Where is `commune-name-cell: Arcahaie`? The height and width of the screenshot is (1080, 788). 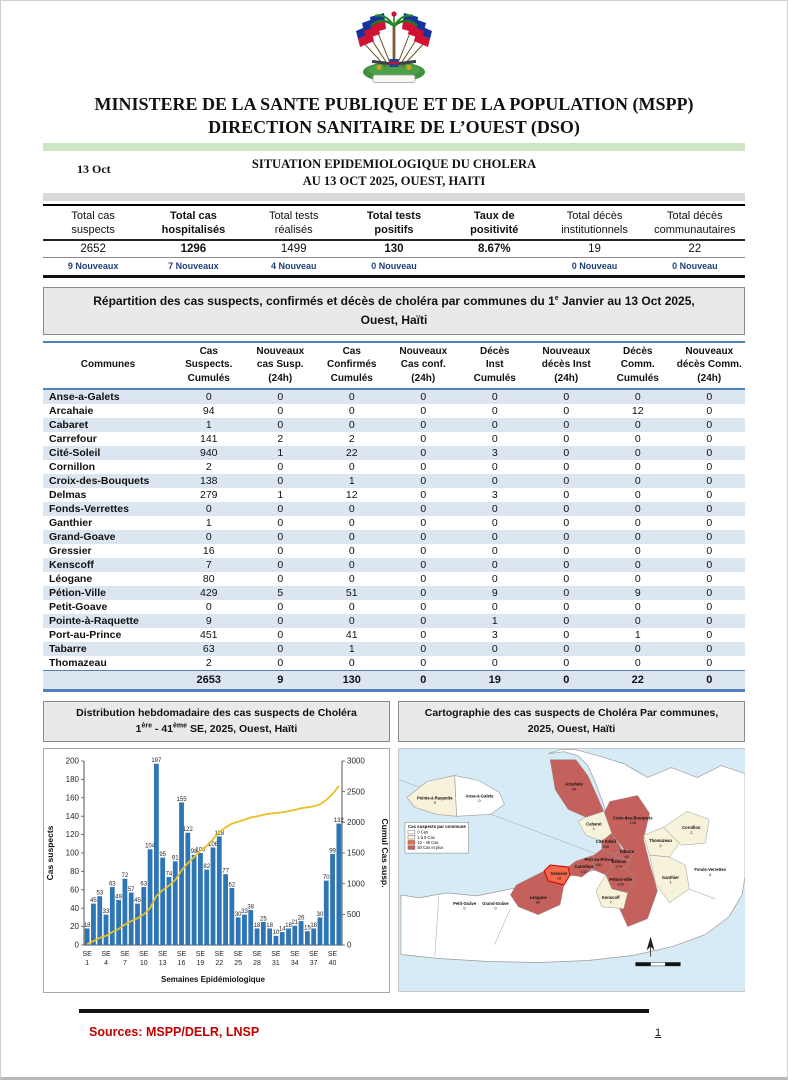 commune-name-cell: Arcahaie is located at coordinates (71, 411).